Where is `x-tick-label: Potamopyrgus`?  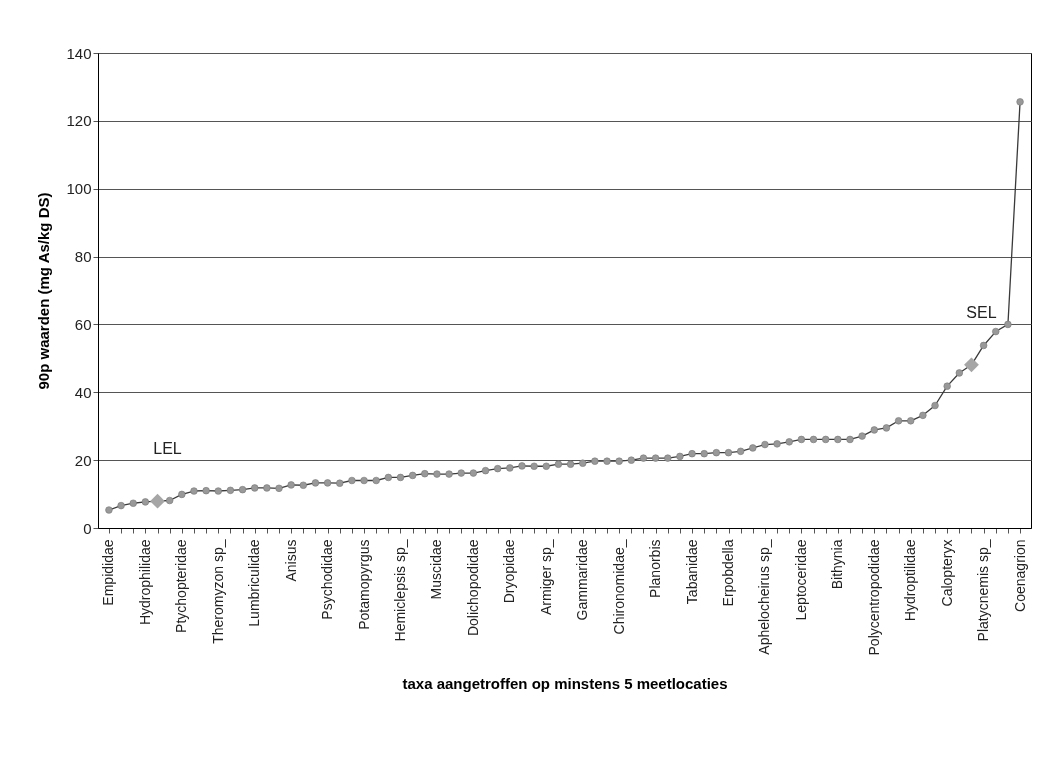
x-tick-label: Potamopyrgus is located at coordinates (363, 584).